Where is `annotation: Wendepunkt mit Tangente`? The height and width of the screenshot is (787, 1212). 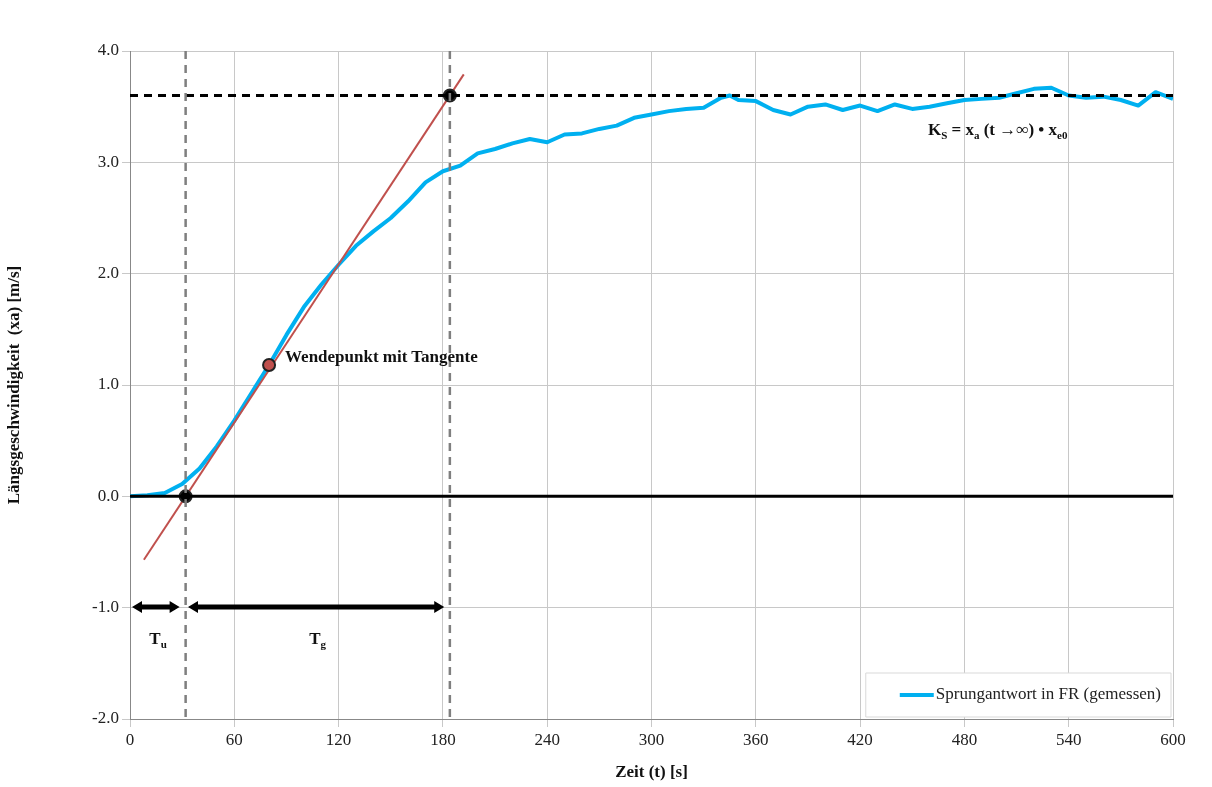 annotation: Wendepunkt mit Tangente is located at coordinates (381, 356).